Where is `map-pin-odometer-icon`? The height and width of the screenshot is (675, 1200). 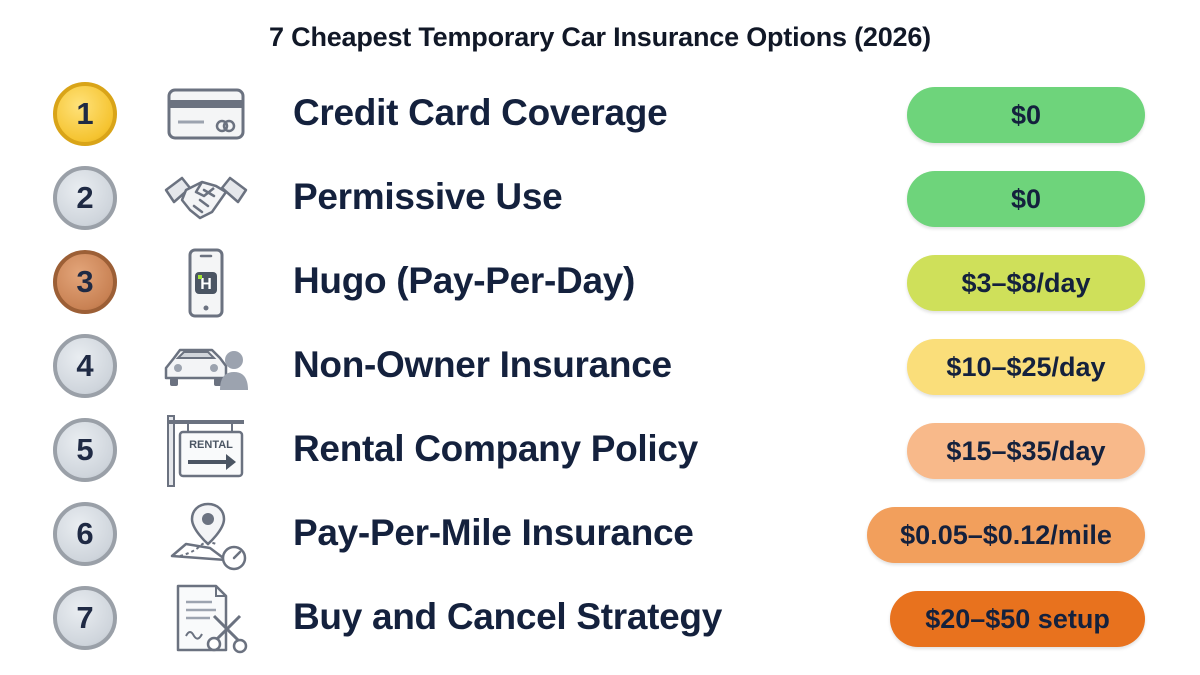
map-pin-odometer-icon is located at coordinates (206, 534).